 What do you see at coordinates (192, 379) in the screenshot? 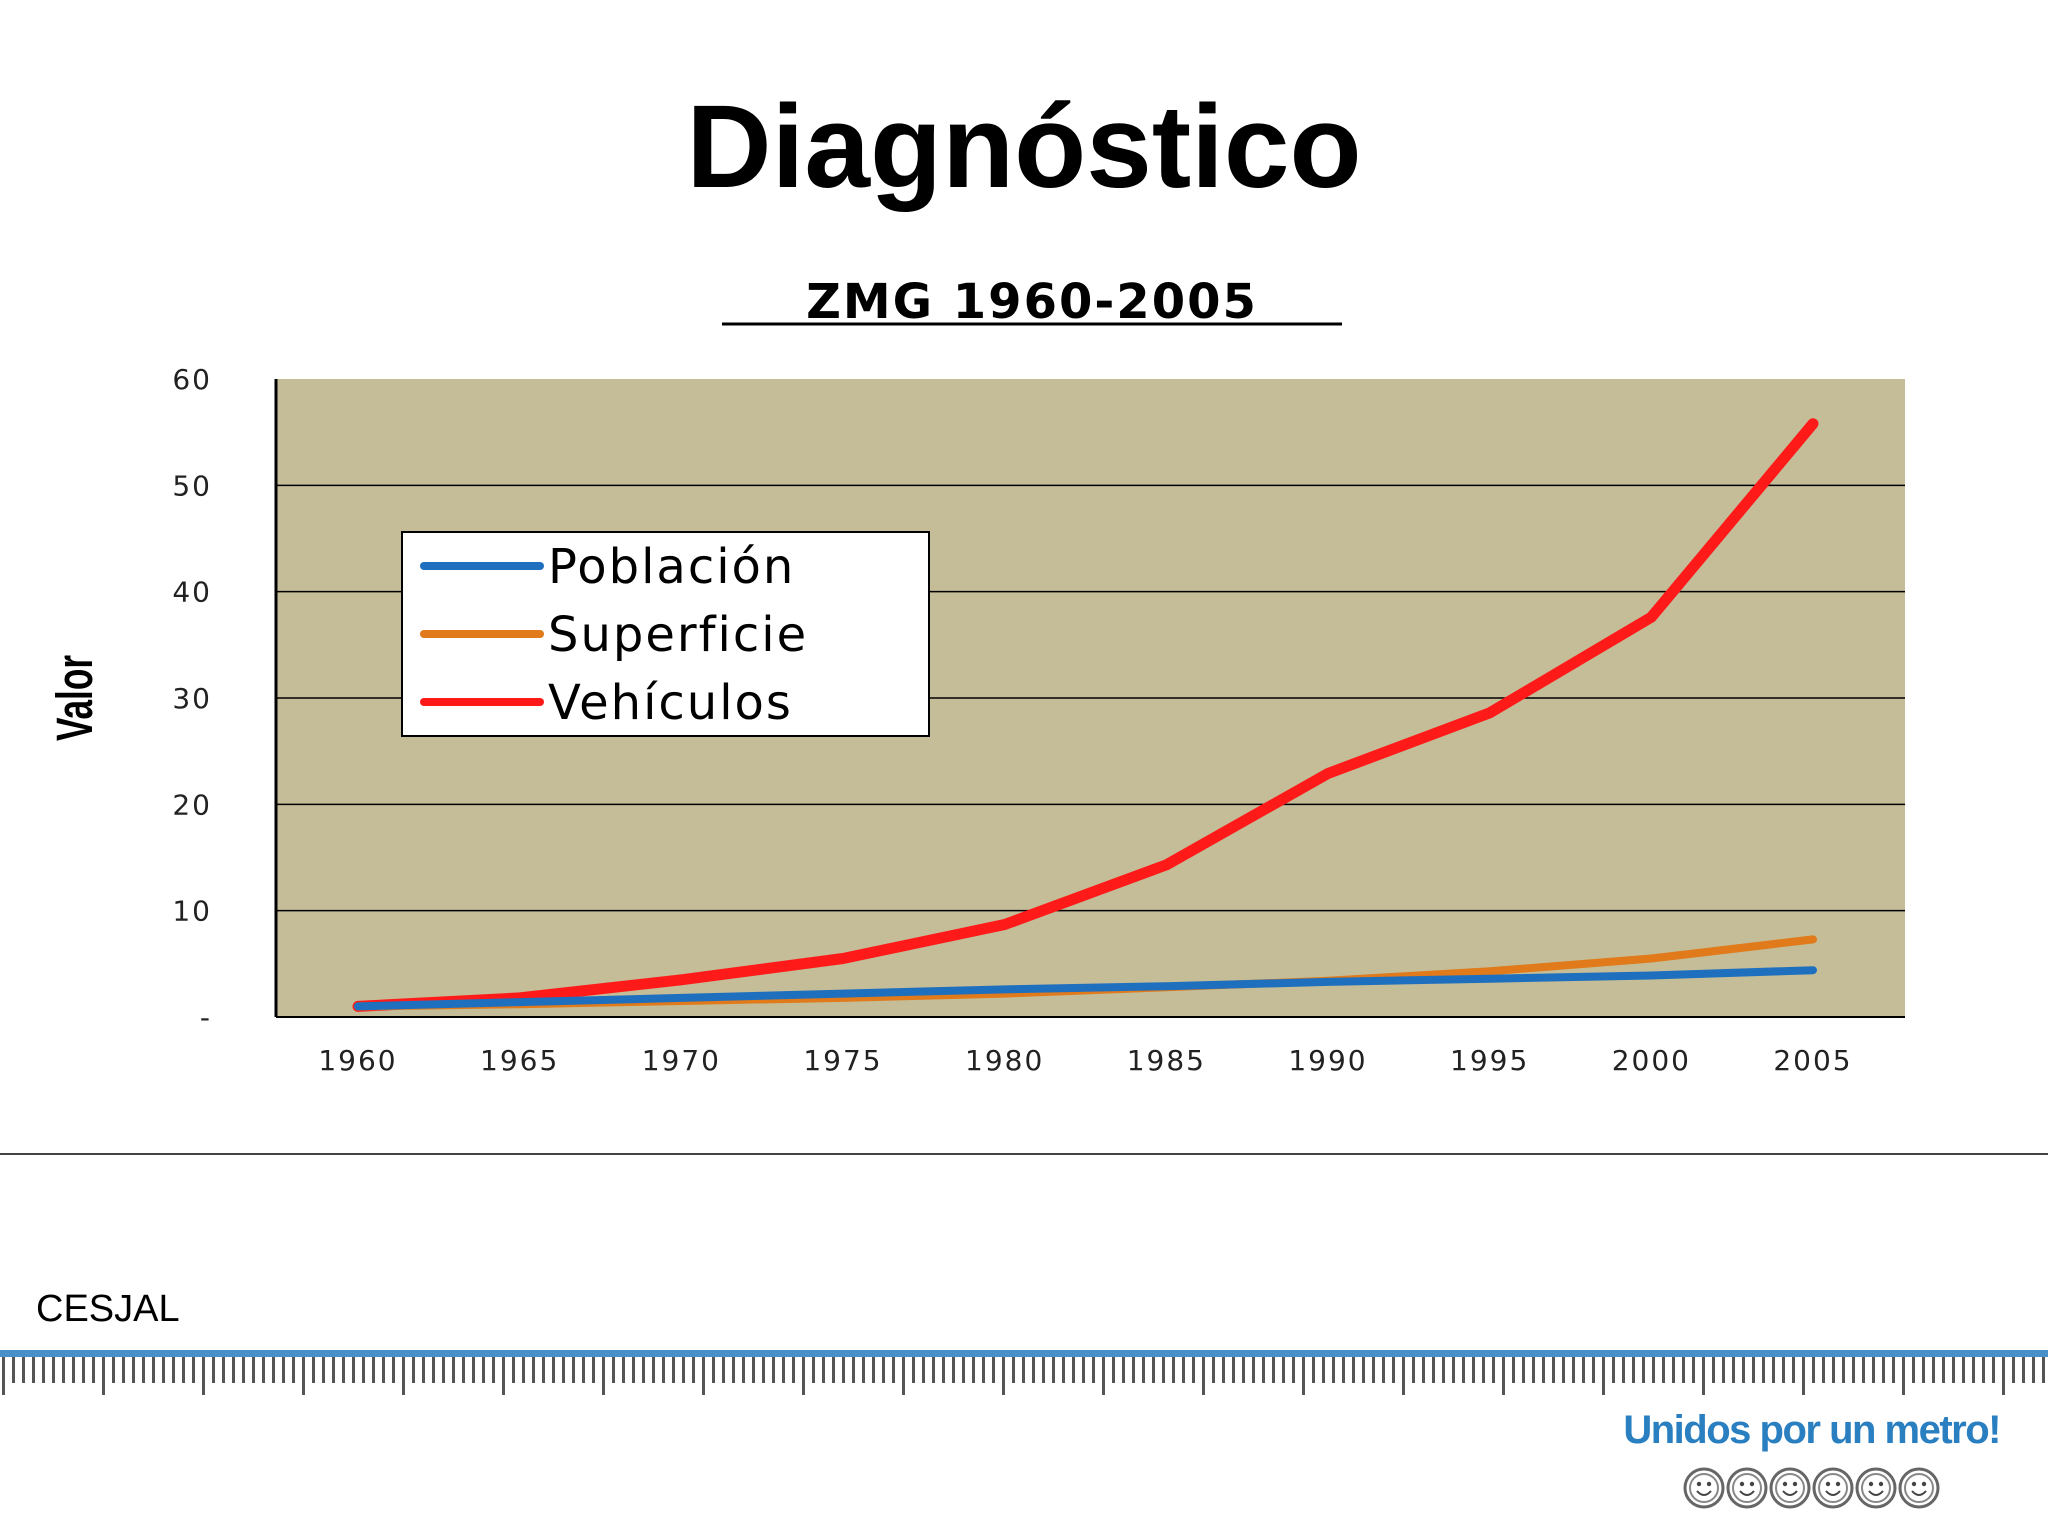
I see `y-tick-label: 60` at bounding box center [192, 379].